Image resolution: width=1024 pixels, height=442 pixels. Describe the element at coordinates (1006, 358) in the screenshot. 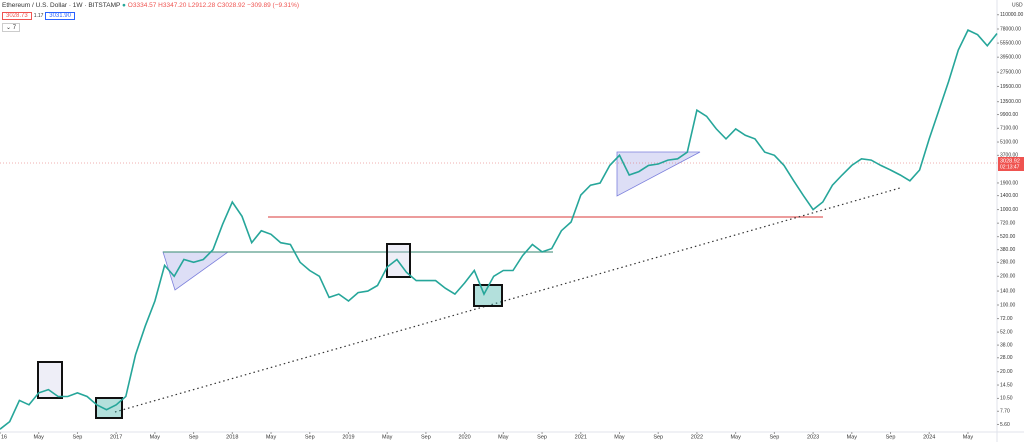

I see `y-tick-label: 28.00` at that location.